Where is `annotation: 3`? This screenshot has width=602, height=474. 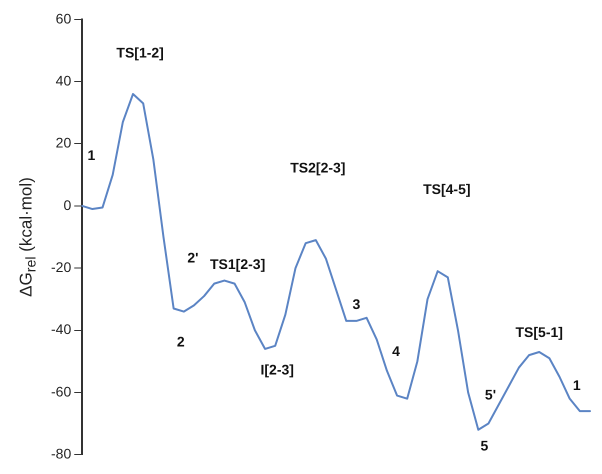
annotation: 3 is located at coordinates (356, 304).